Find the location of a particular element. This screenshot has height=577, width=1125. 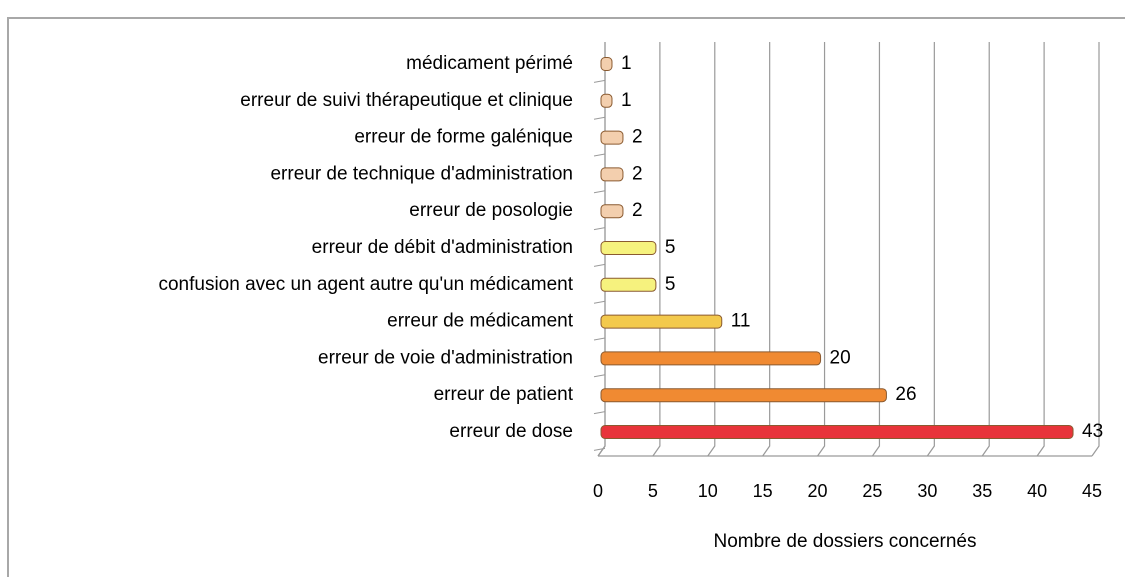

y-tick-label: erreur de posologie is located at coordinates (491, 210).